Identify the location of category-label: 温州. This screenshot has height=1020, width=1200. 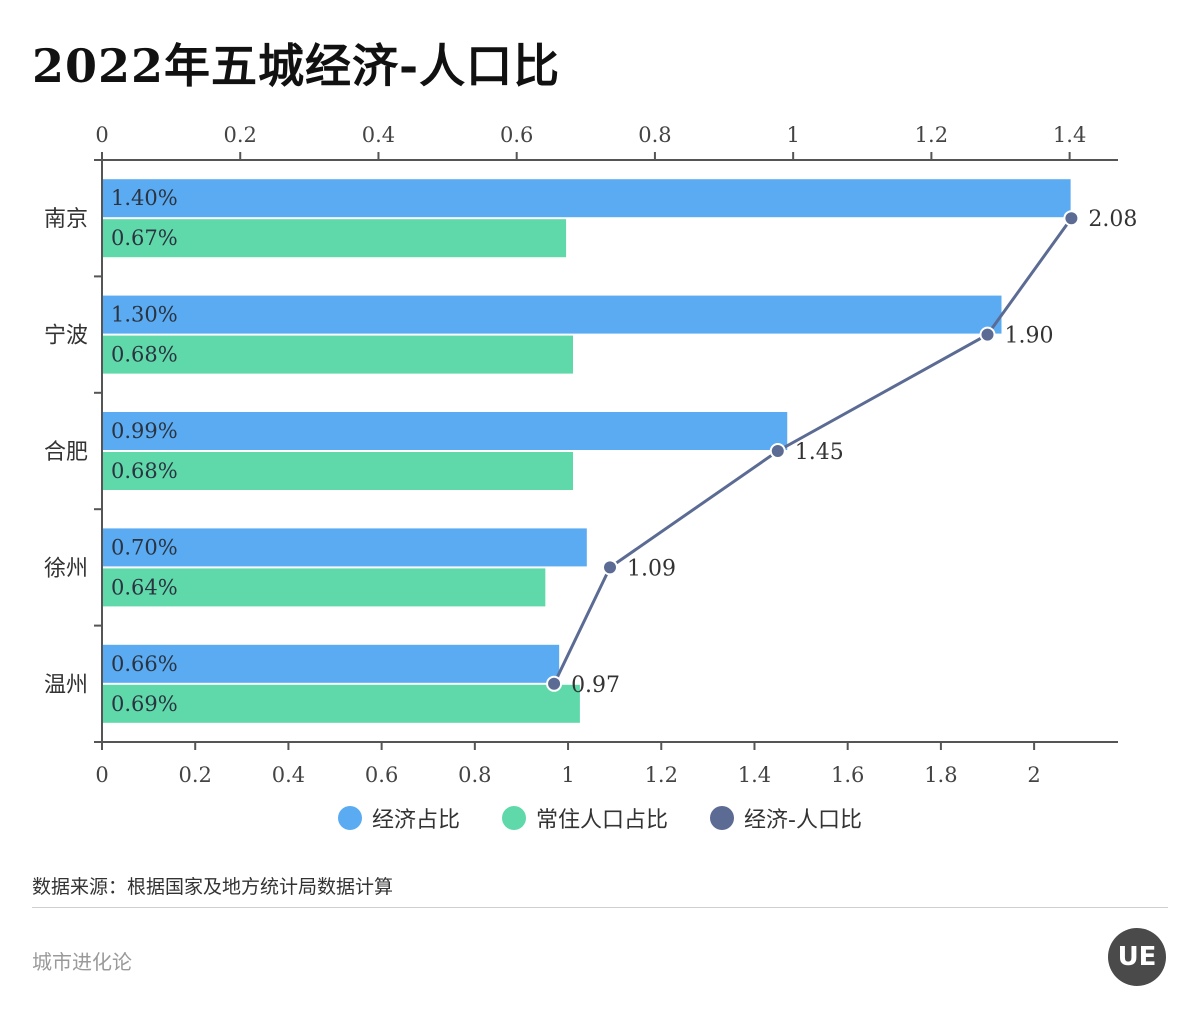
(66, 685).